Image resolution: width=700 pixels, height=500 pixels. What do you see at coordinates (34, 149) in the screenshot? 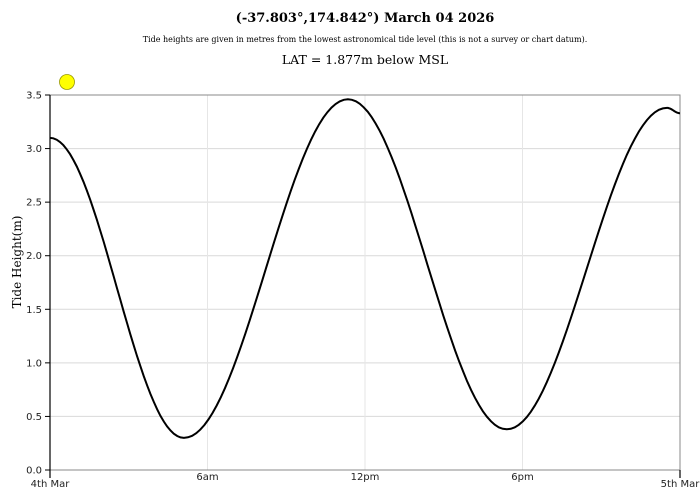
I see `y-tick-label: 3.0` at bounding box center [34, 149].